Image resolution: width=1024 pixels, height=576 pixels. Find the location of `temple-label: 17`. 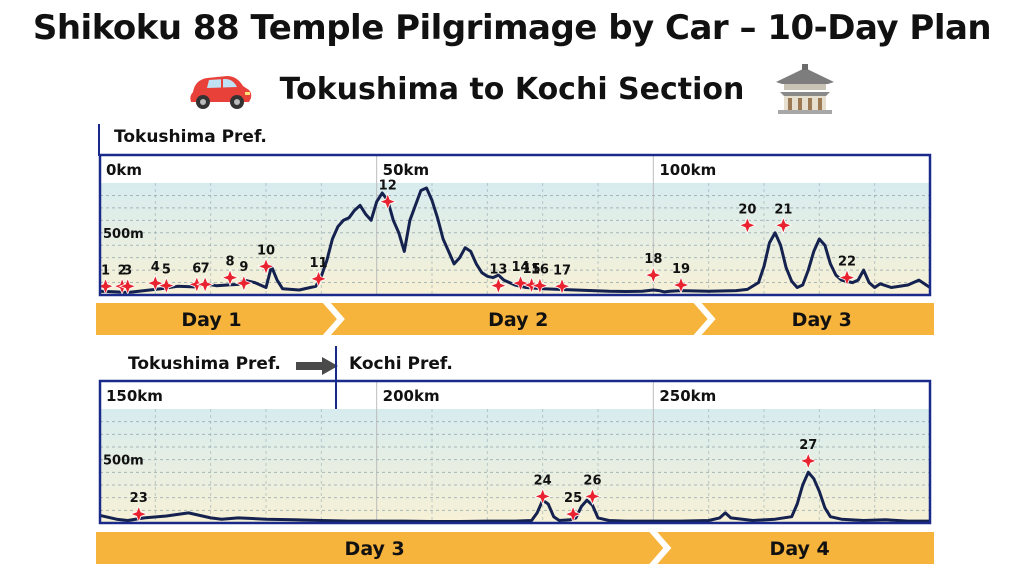

temple-label: 17 is located at coordinates (562, 270).